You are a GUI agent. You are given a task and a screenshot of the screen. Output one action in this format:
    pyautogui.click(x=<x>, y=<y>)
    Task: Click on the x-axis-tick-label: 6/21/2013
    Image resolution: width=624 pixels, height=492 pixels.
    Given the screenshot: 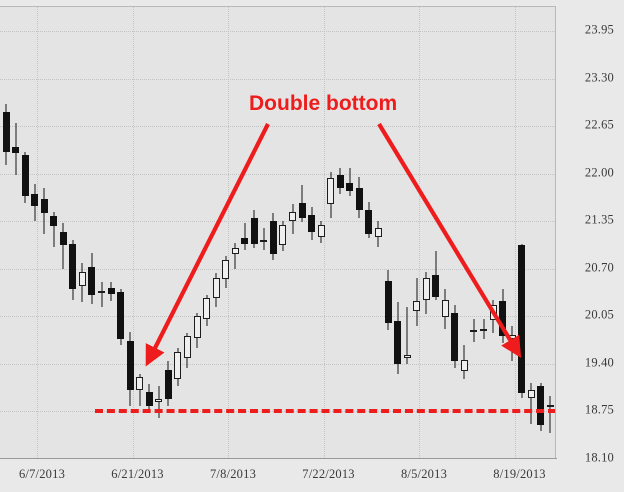 What is the action you would take?
    pyautogui.click(x=137, y=474)
    